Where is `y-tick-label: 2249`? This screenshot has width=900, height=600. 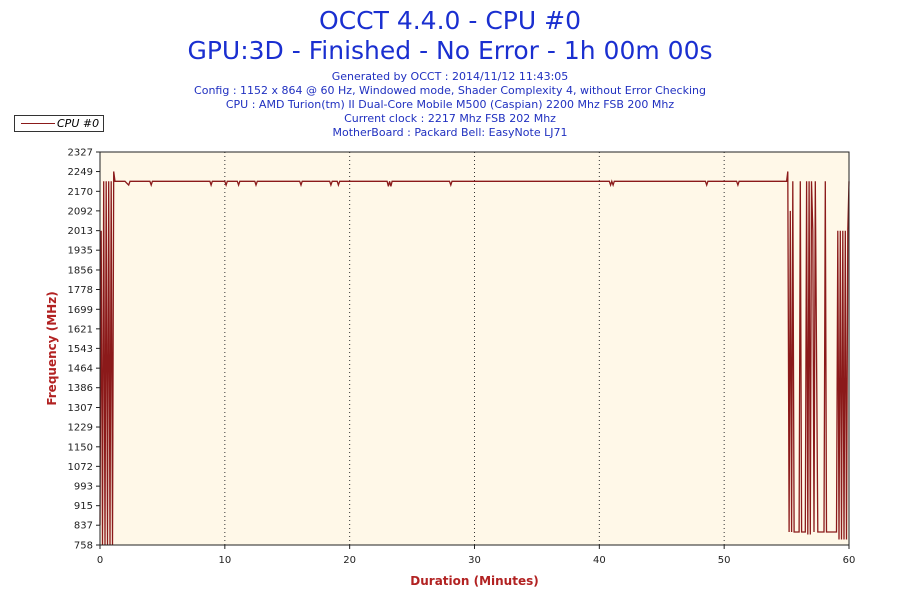 y-tick-label: 2249 is located at coordinates (80, 172).